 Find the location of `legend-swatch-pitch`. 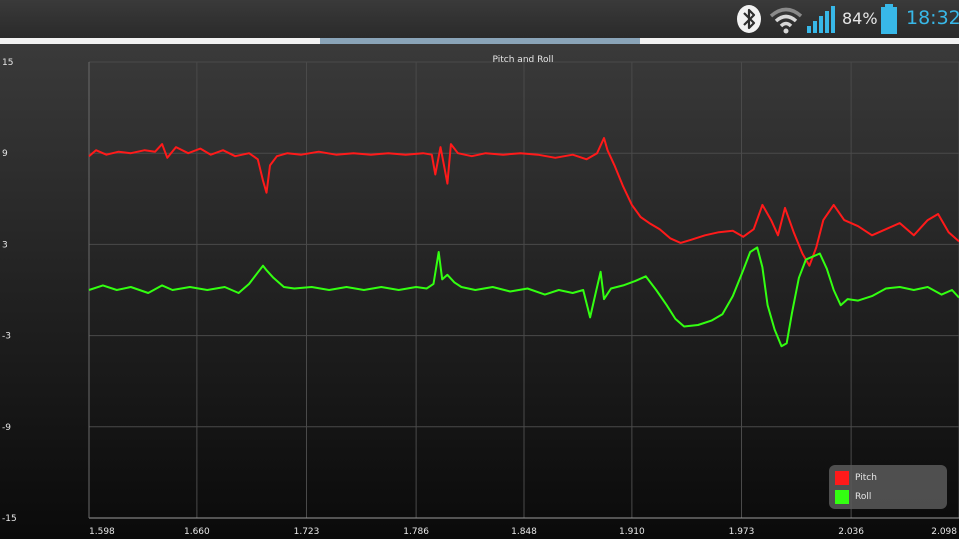

legend-swatch-pitch is located at coordinates (842, 478).